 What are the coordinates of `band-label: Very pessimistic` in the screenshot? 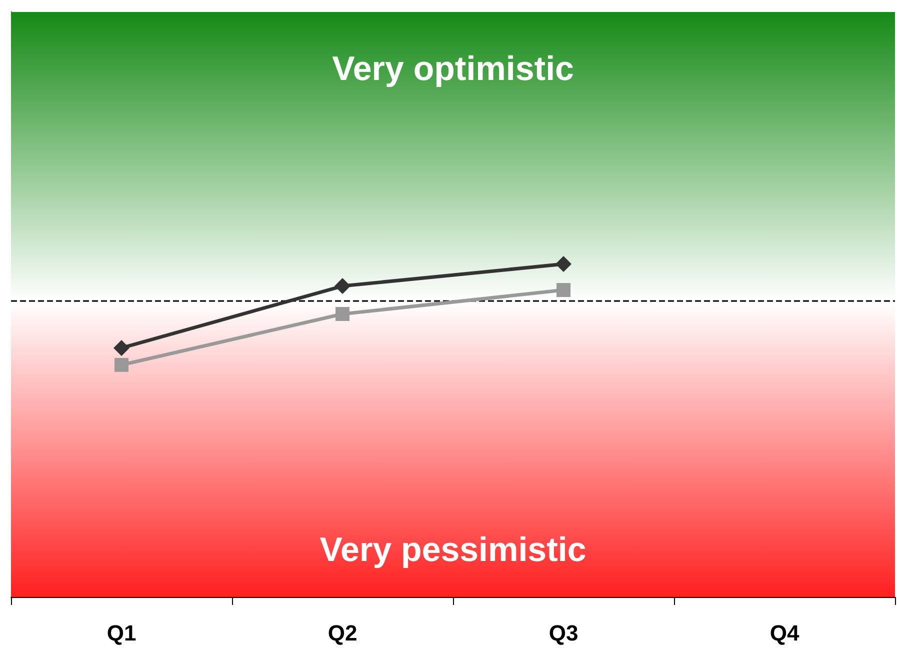 It's located at (453, 550).